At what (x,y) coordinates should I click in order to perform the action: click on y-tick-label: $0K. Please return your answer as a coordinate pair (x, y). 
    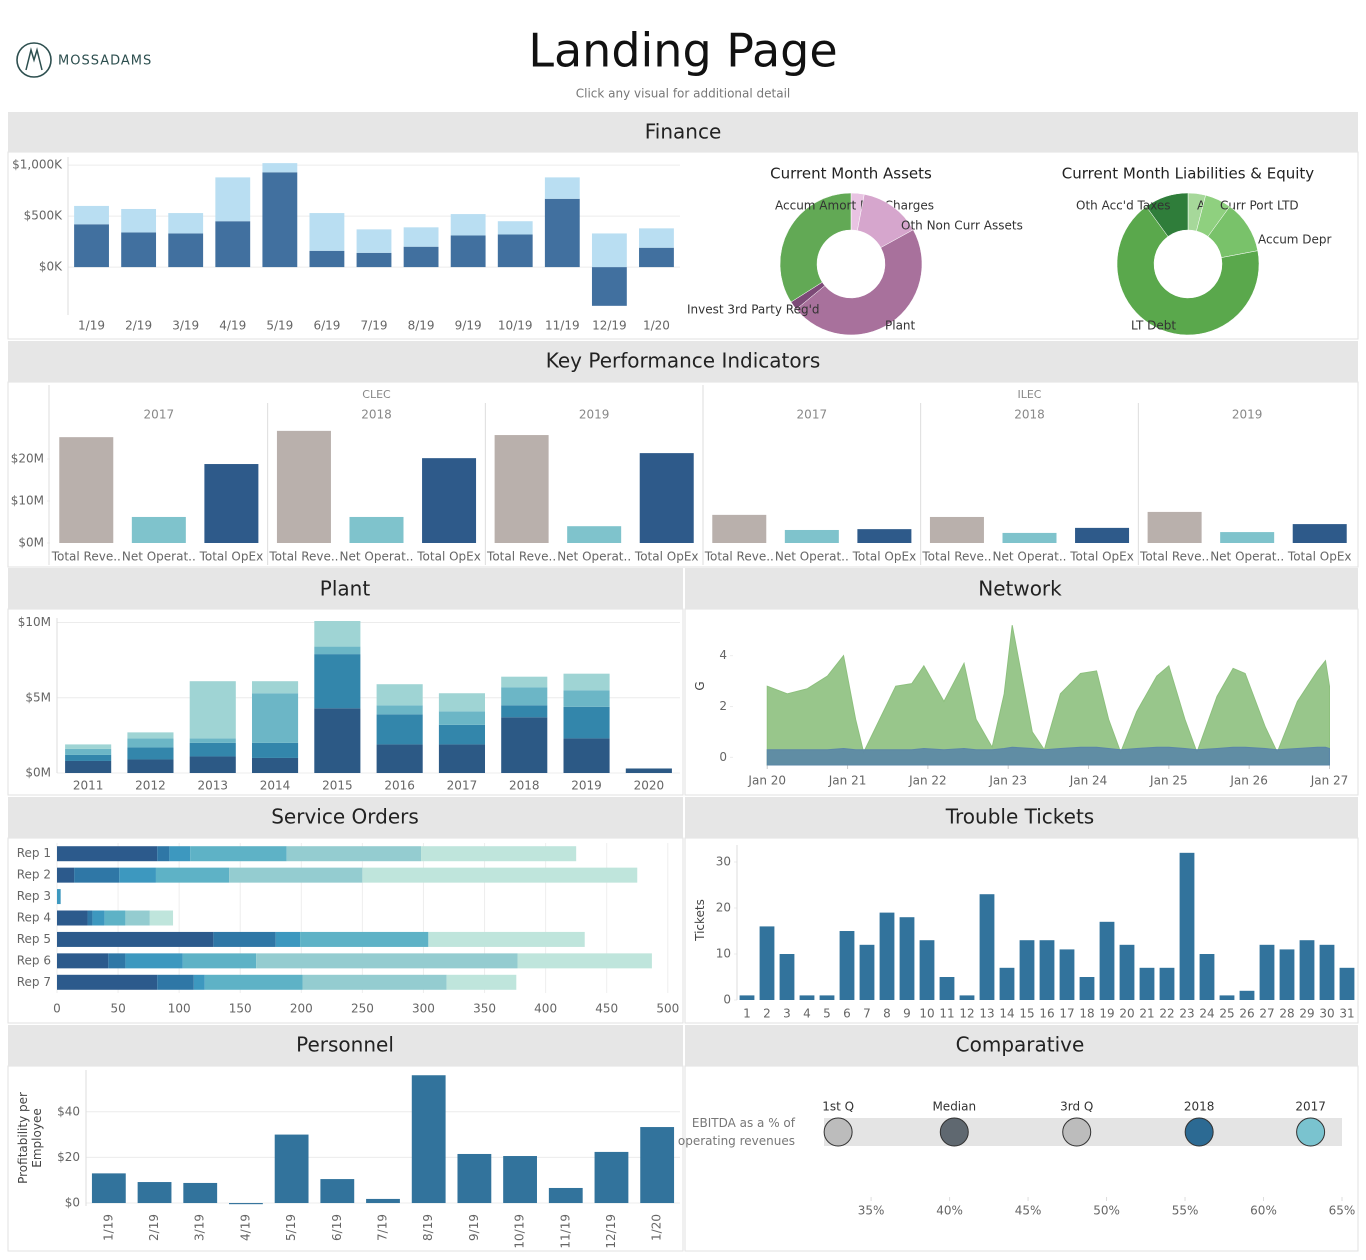
    Looking at the image, I should click on (51, 267).